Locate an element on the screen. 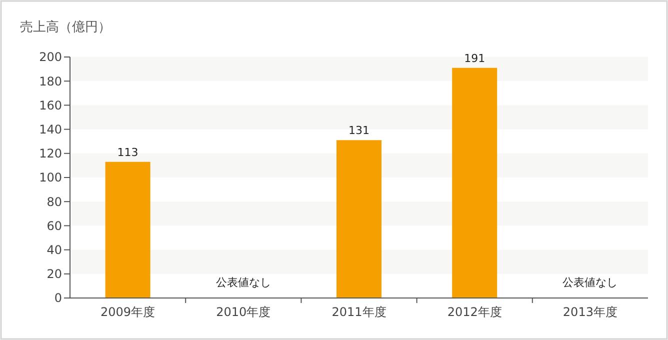  data-label: 191 is located at coordinates (475, 58).